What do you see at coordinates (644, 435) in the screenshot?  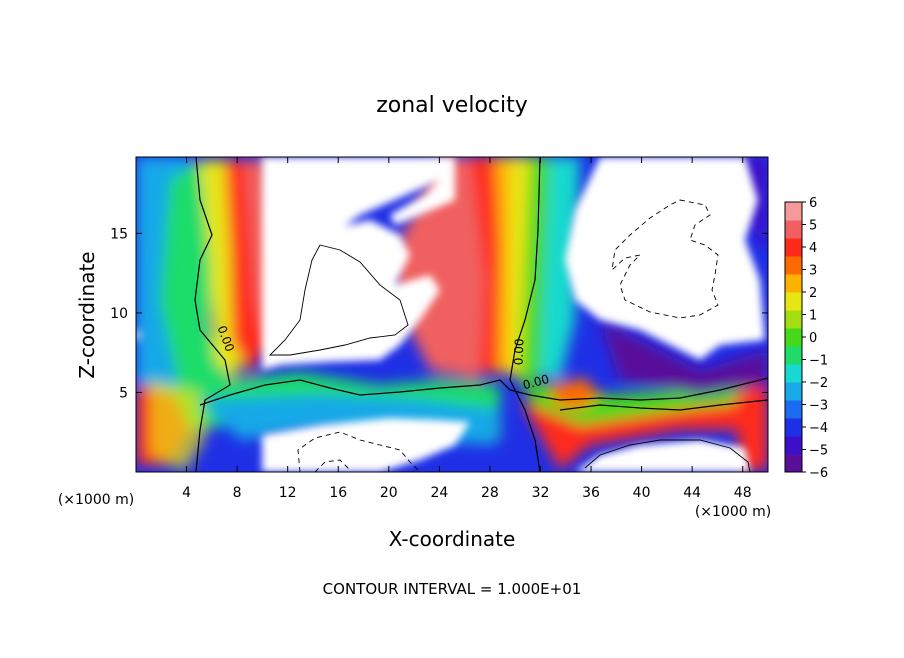 I see `field-right-red-band` at bounding box center [644, 435].